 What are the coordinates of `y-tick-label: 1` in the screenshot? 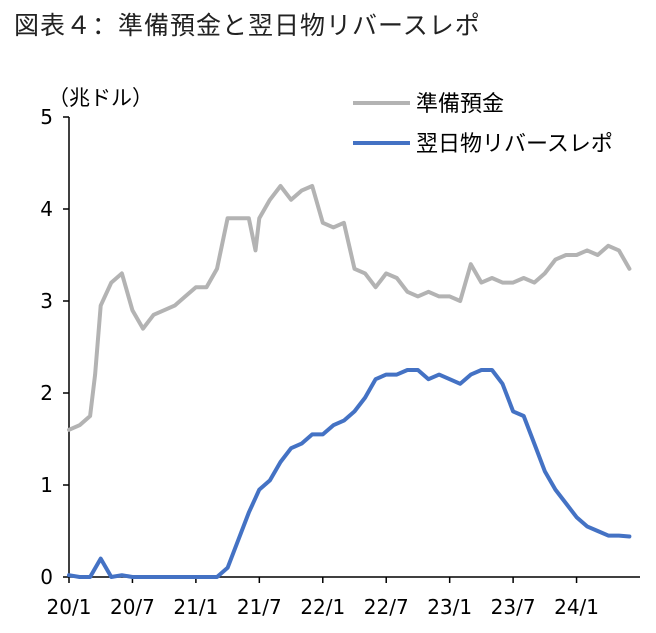 It's located at (46, 485).